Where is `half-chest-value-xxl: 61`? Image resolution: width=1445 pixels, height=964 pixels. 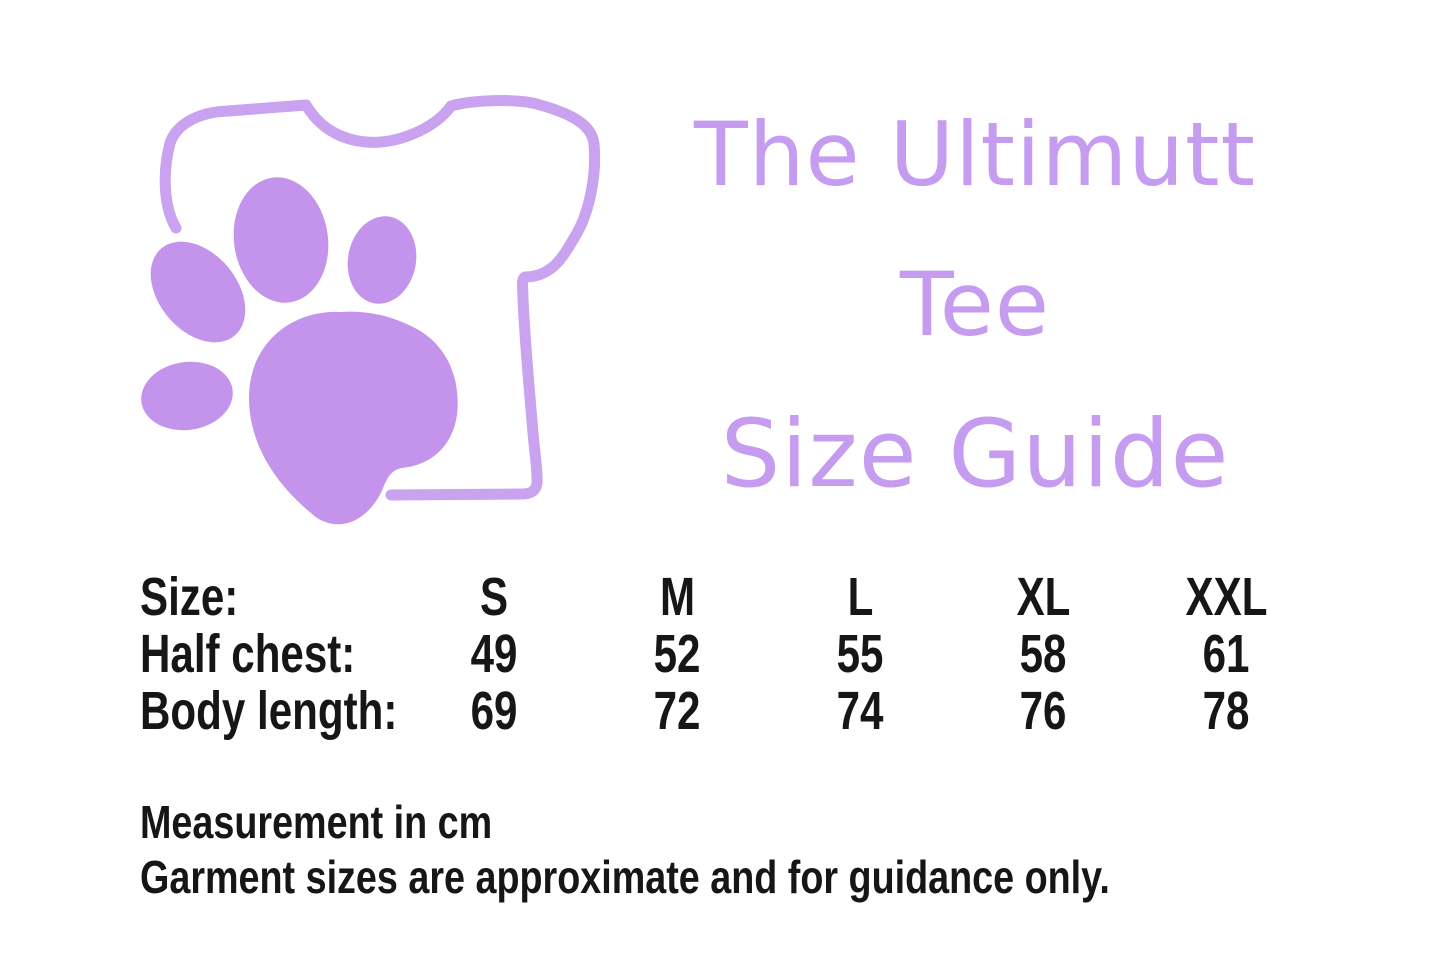
half-chest-value-xxl: 61 is located at coordinates (1226, 653).